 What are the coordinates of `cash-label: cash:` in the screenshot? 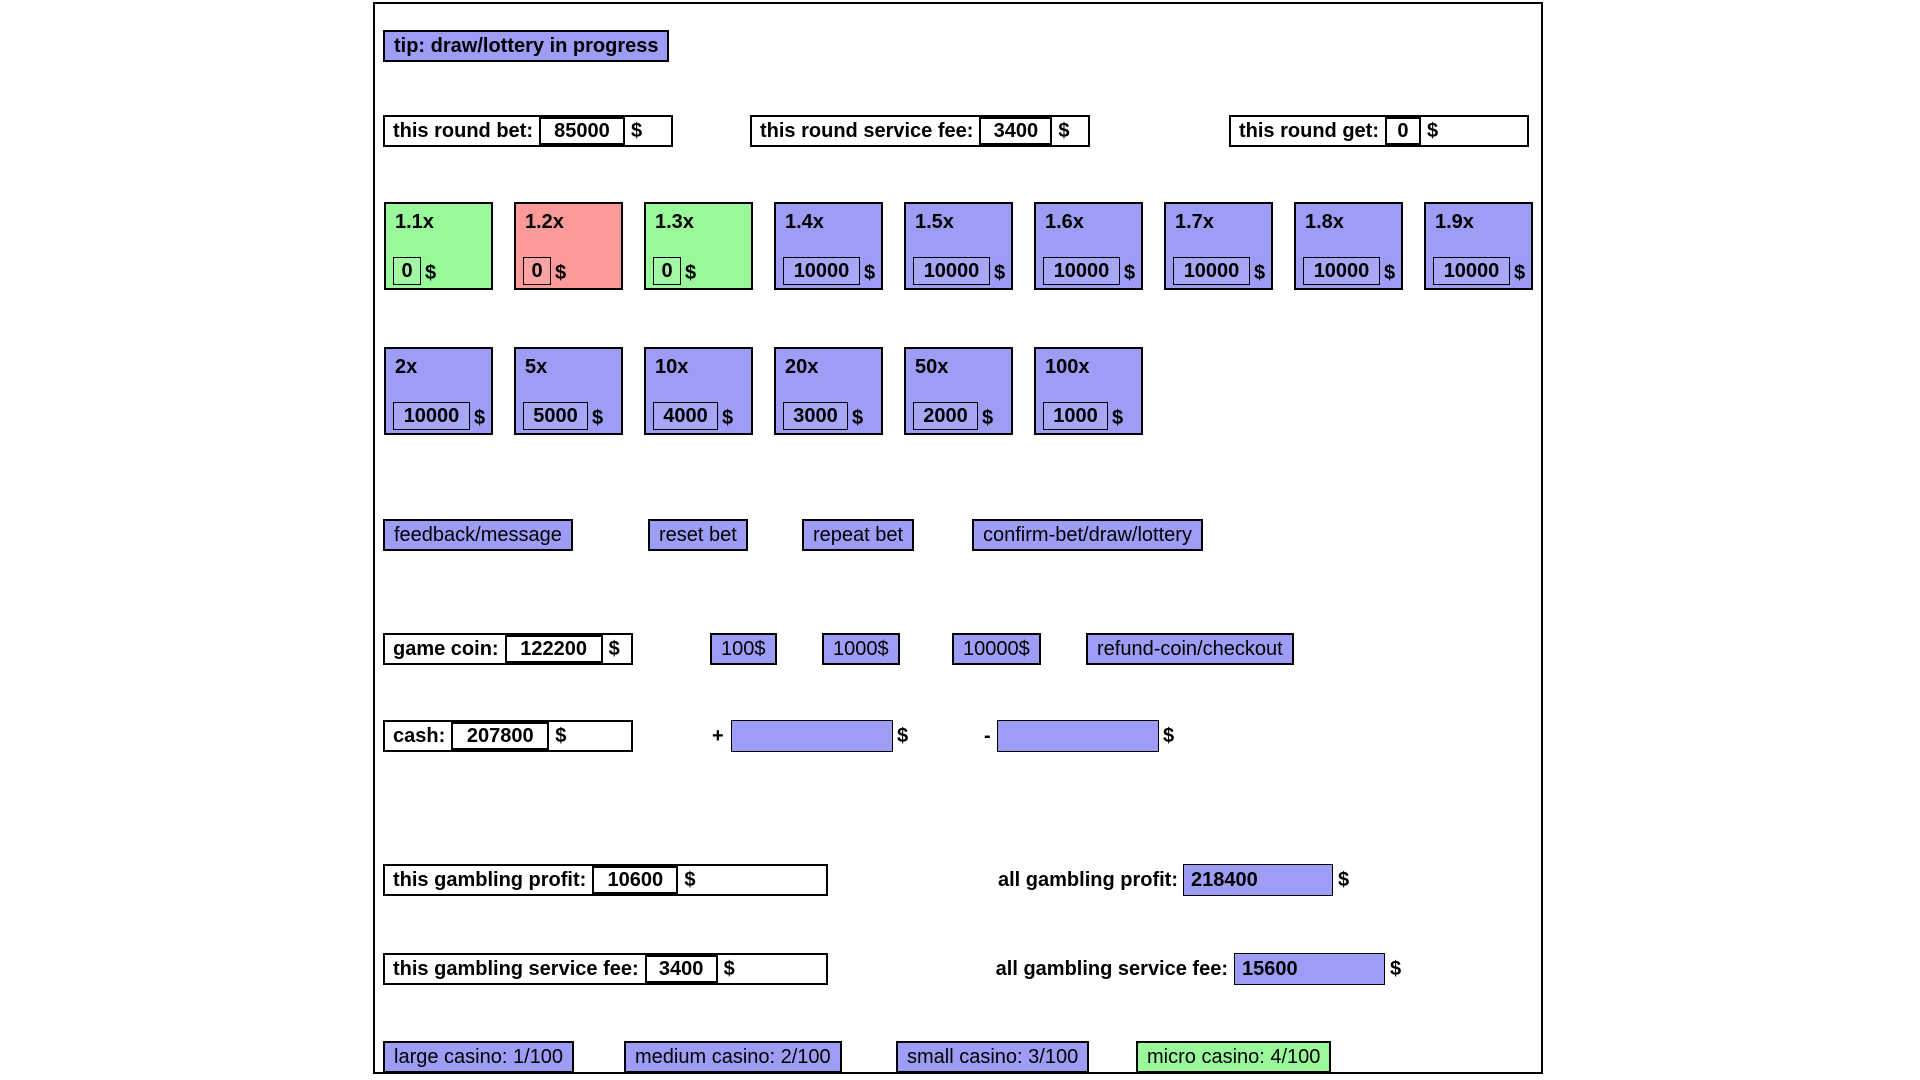 It's located at (419, 735).